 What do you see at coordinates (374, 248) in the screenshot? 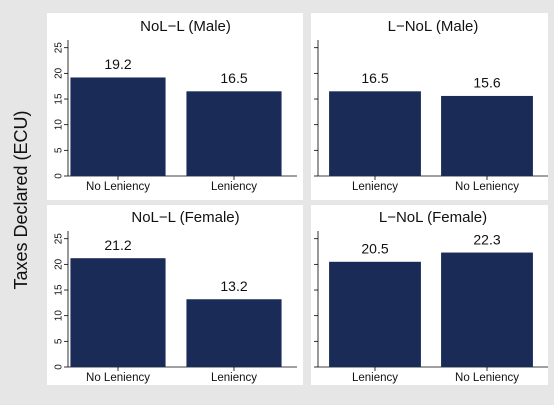
I see `value-label: 20.5` at bounding box center [374, 248].